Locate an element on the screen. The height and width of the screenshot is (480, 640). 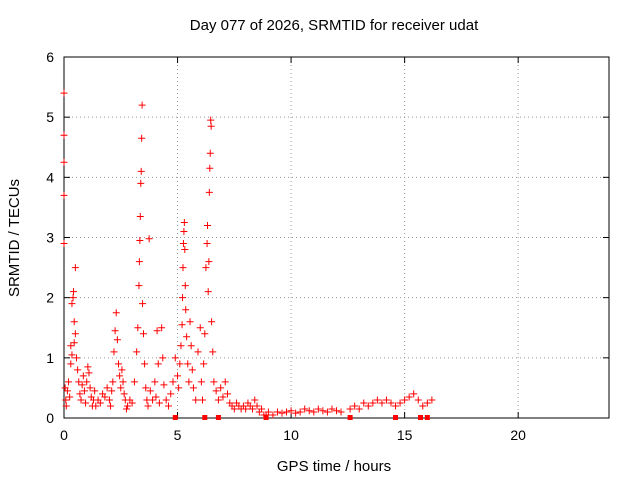
y-tick-label: 1 is located at coordinates (50, 358).